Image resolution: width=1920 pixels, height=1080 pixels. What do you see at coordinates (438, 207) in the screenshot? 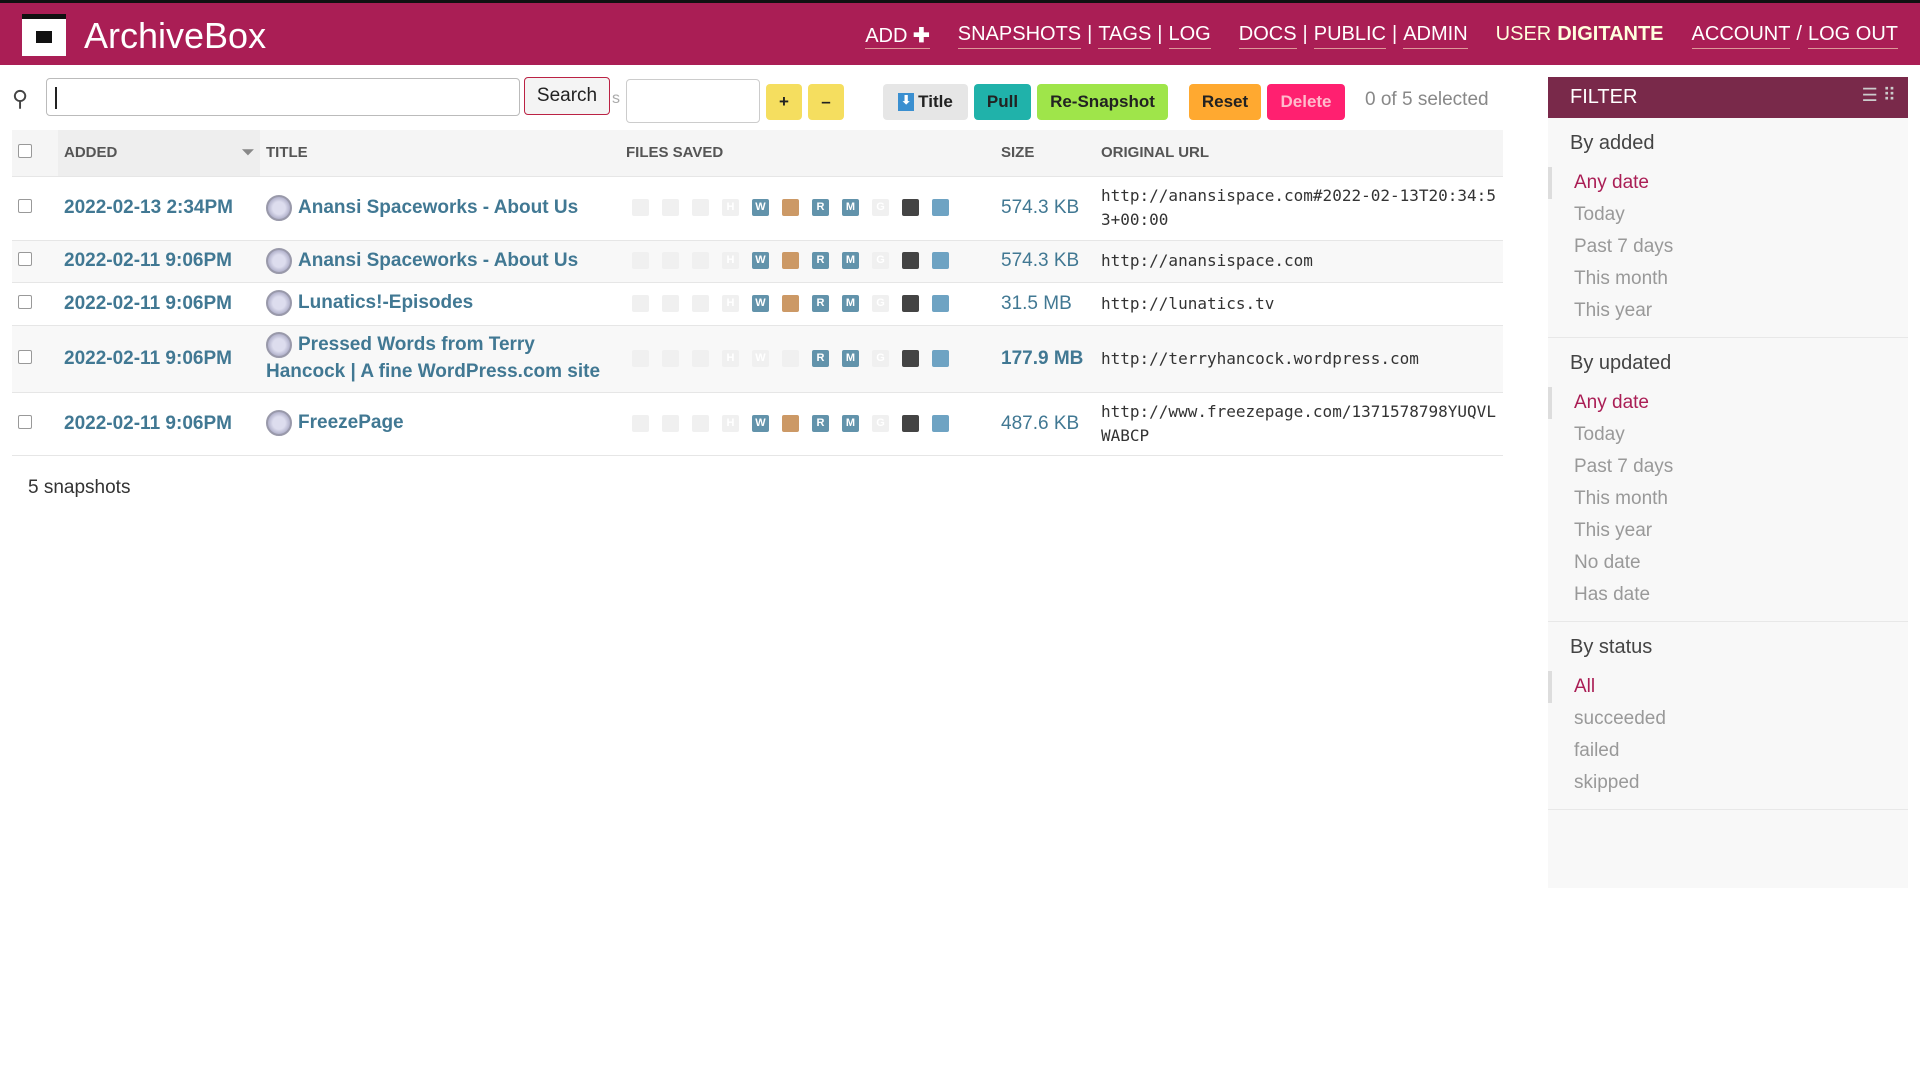
I see `snapshot-title: Anansi Spaceworks - About Us` at bounding box center [438, 207].